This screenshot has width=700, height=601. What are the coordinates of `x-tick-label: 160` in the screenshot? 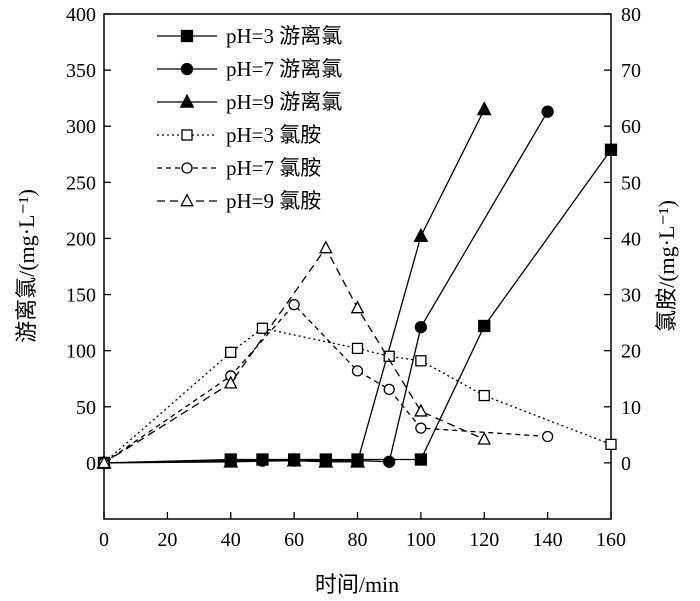 It's located at (611, 540).